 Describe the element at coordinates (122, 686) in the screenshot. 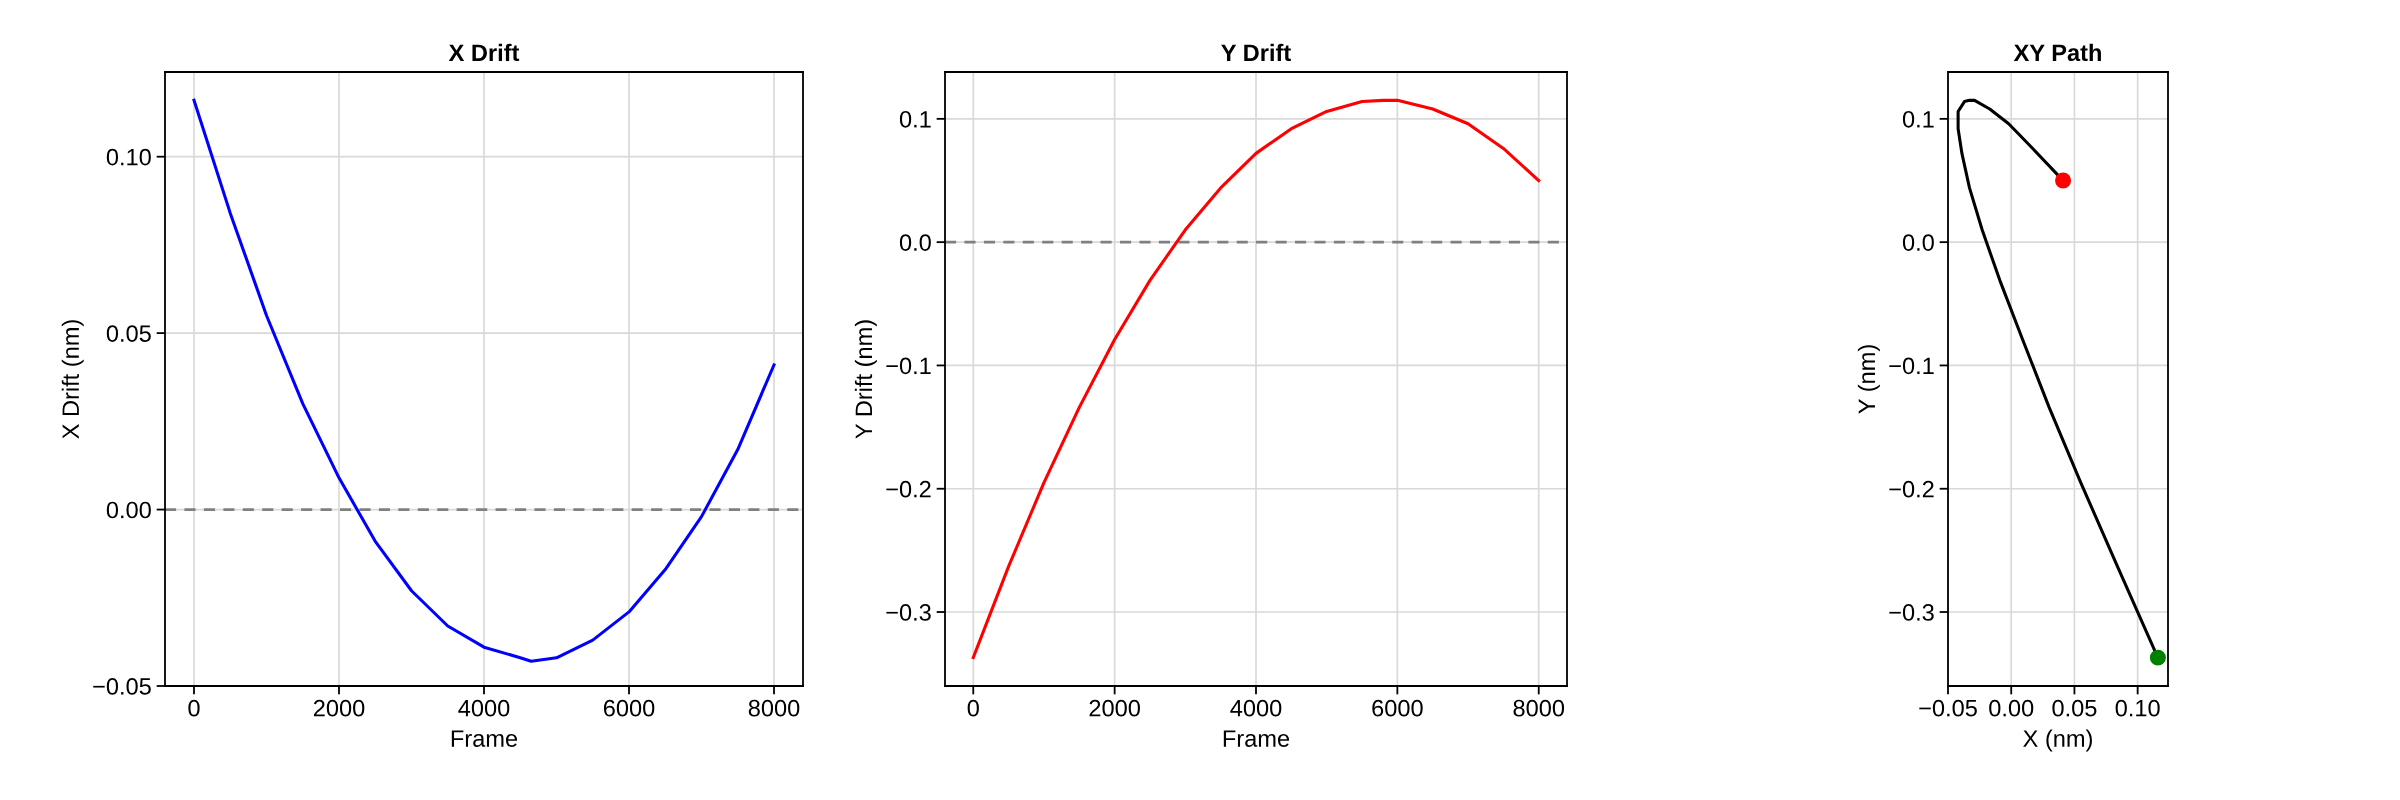

I see `y-tick-label: −0.05` at that location.